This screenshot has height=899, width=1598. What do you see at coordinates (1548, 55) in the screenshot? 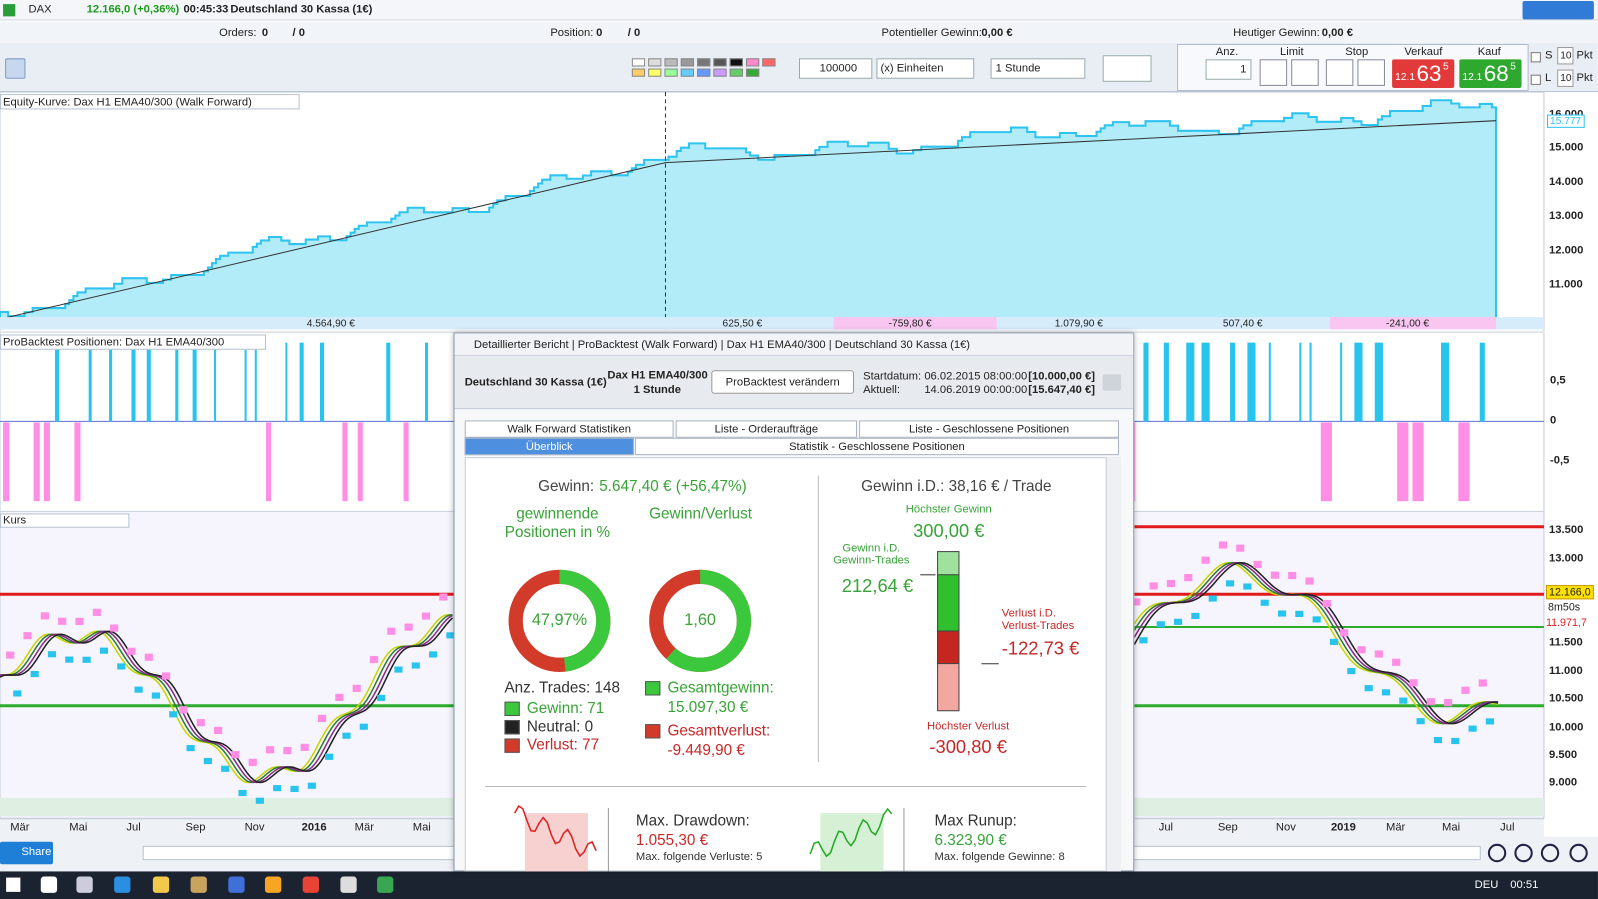
I see `s-label: S` at bounding box center [1548, 55].